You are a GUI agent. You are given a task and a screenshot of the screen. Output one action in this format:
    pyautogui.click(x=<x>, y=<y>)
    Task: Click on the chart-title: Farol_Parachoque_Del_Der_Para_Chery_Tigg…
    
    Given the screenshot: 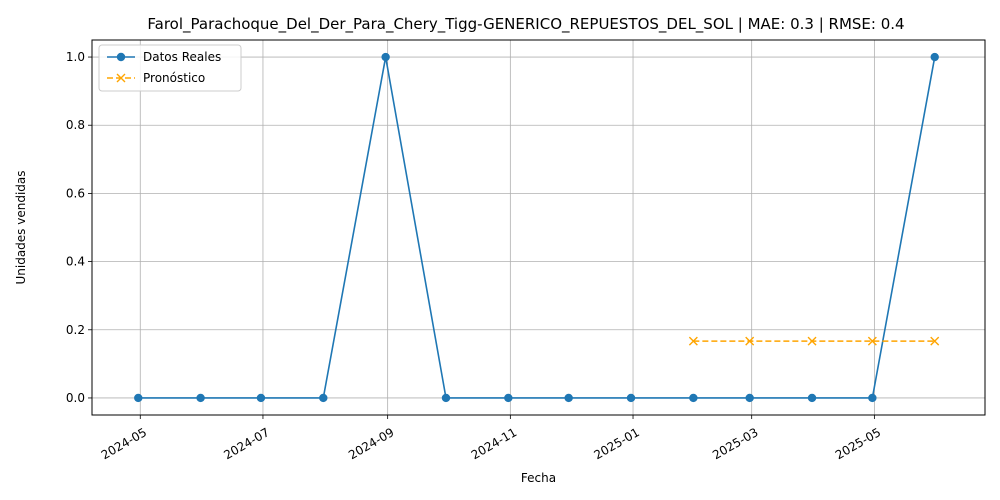 What is the action you would take?
    pyautogui.click(x=525, y=24)
    